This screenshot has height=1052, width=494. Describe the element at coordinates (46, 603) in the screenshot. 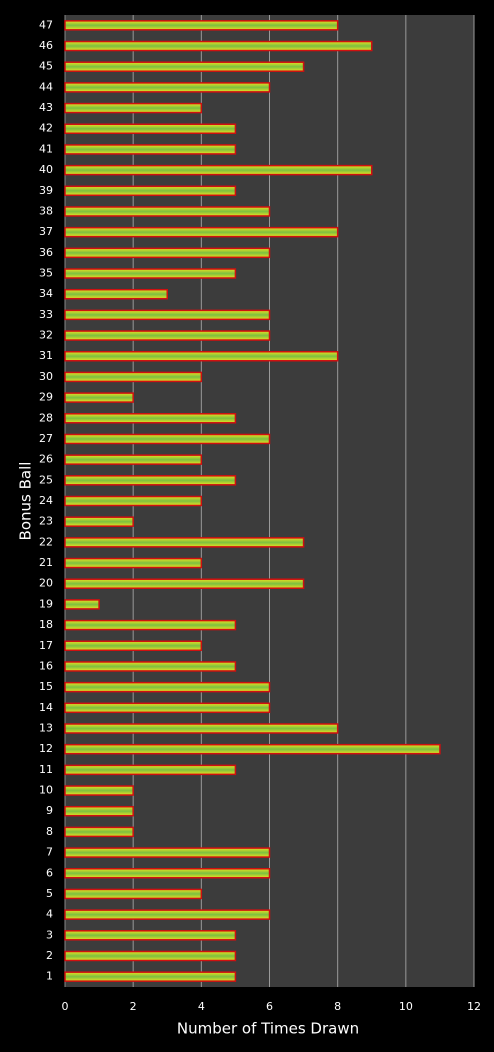

I see `y-tick-label: 19` at that location.